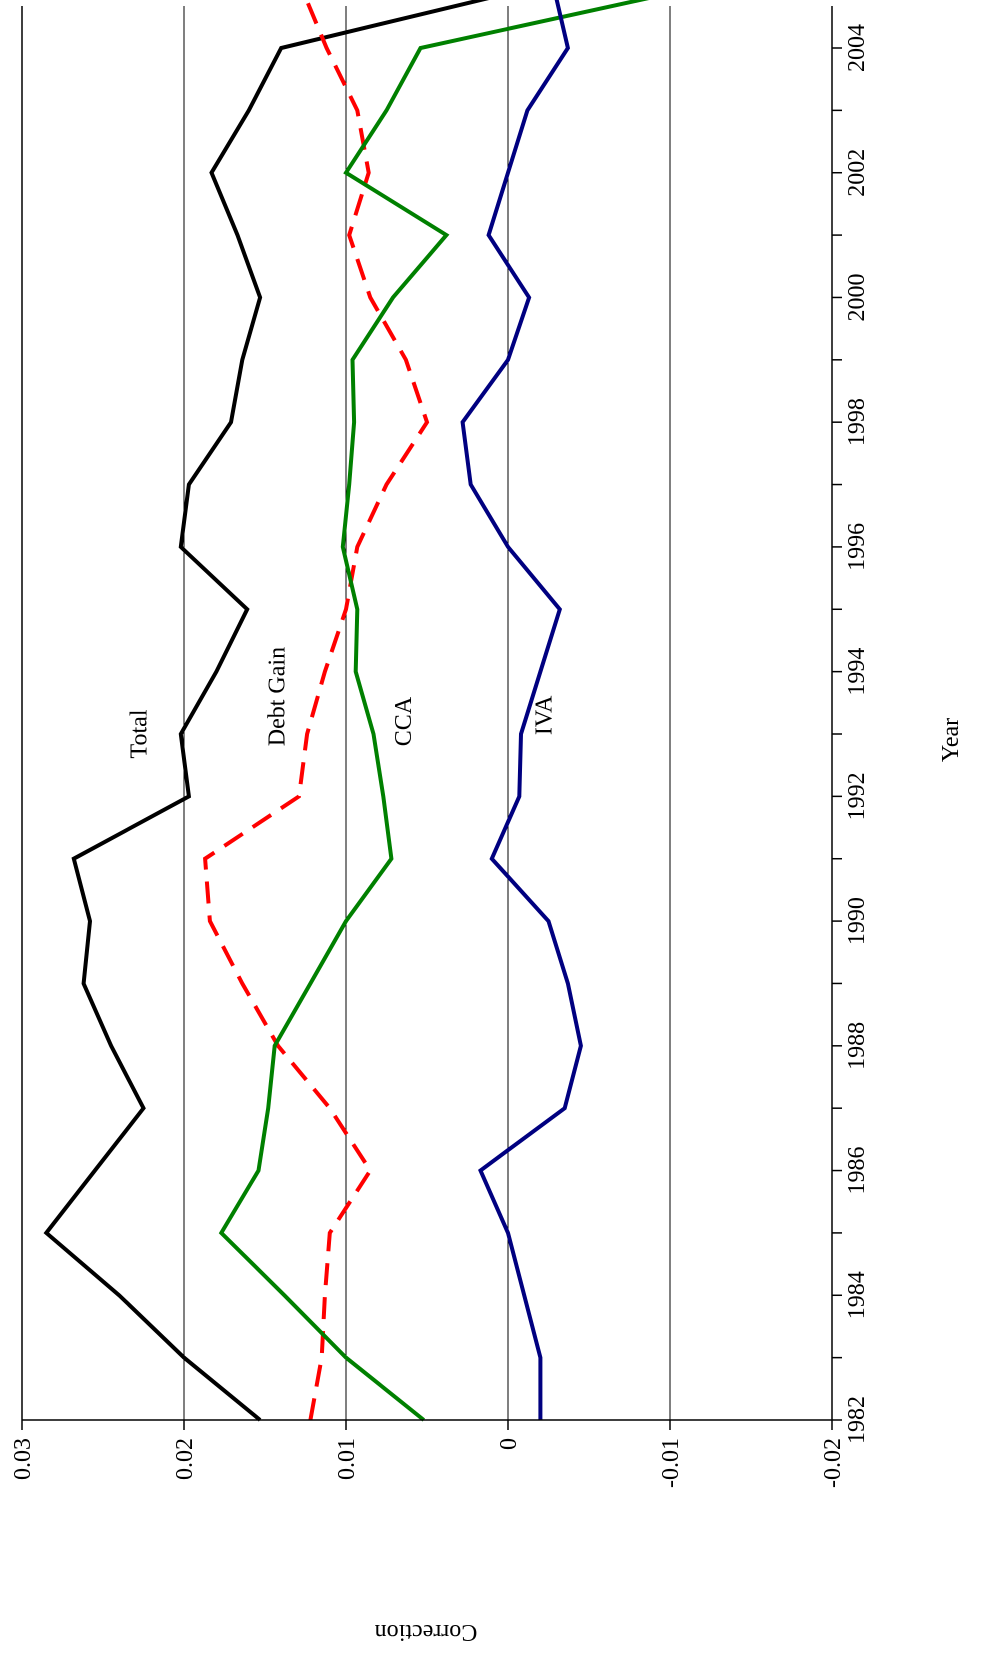  Describe the element at coordinates (857, 297) in the screenshot. I see `year-tick-label: 2000` at that location.